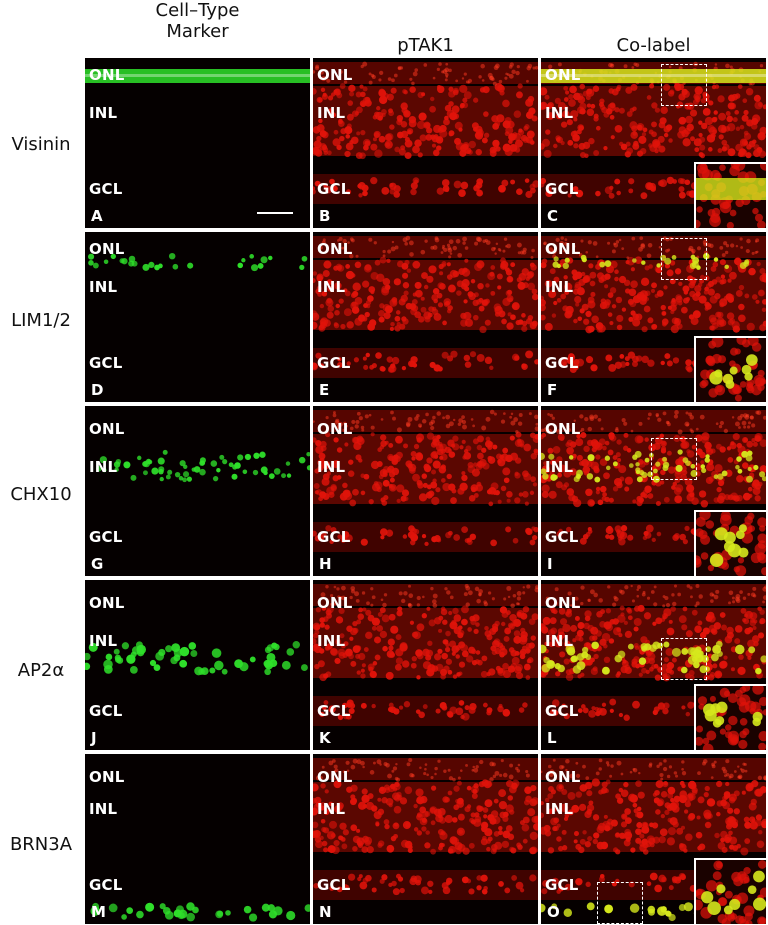  Describe the element at coordinates (197, 21) in the screenshot. I see `column-header-cell-type-marker: Cell–Type Marker` at that location.